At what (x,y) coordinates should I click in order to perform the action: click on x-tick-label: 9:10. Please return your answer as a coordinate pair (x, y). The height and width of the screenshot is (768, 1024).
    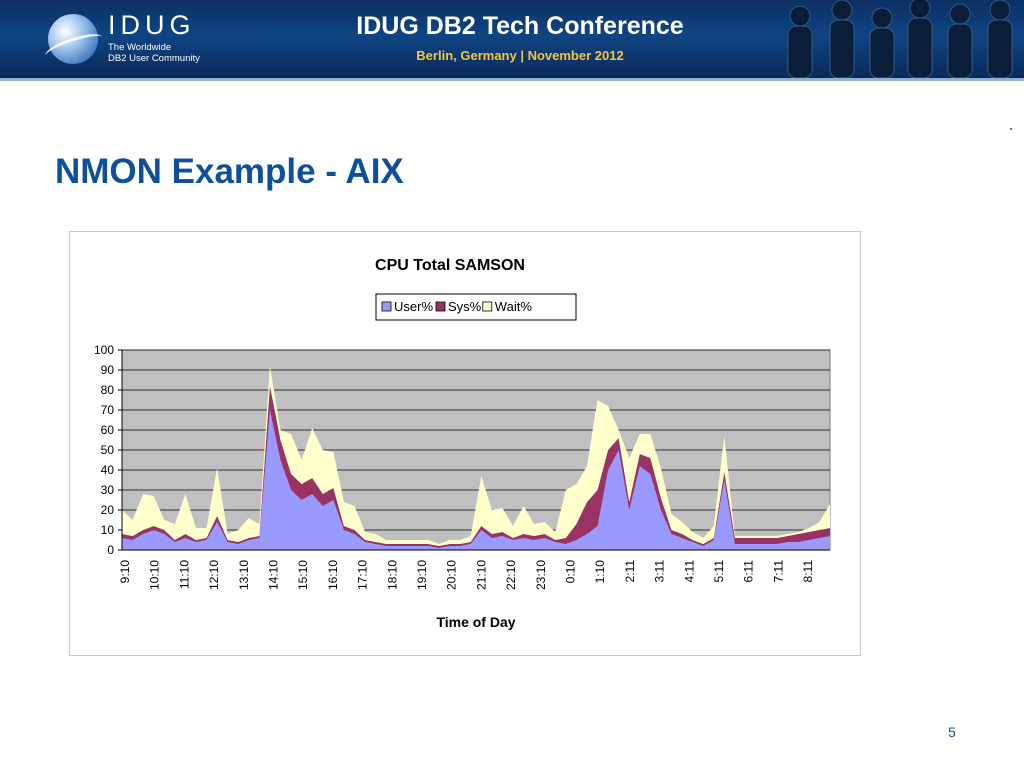
    Looking at the image, I should click on (125, 572).